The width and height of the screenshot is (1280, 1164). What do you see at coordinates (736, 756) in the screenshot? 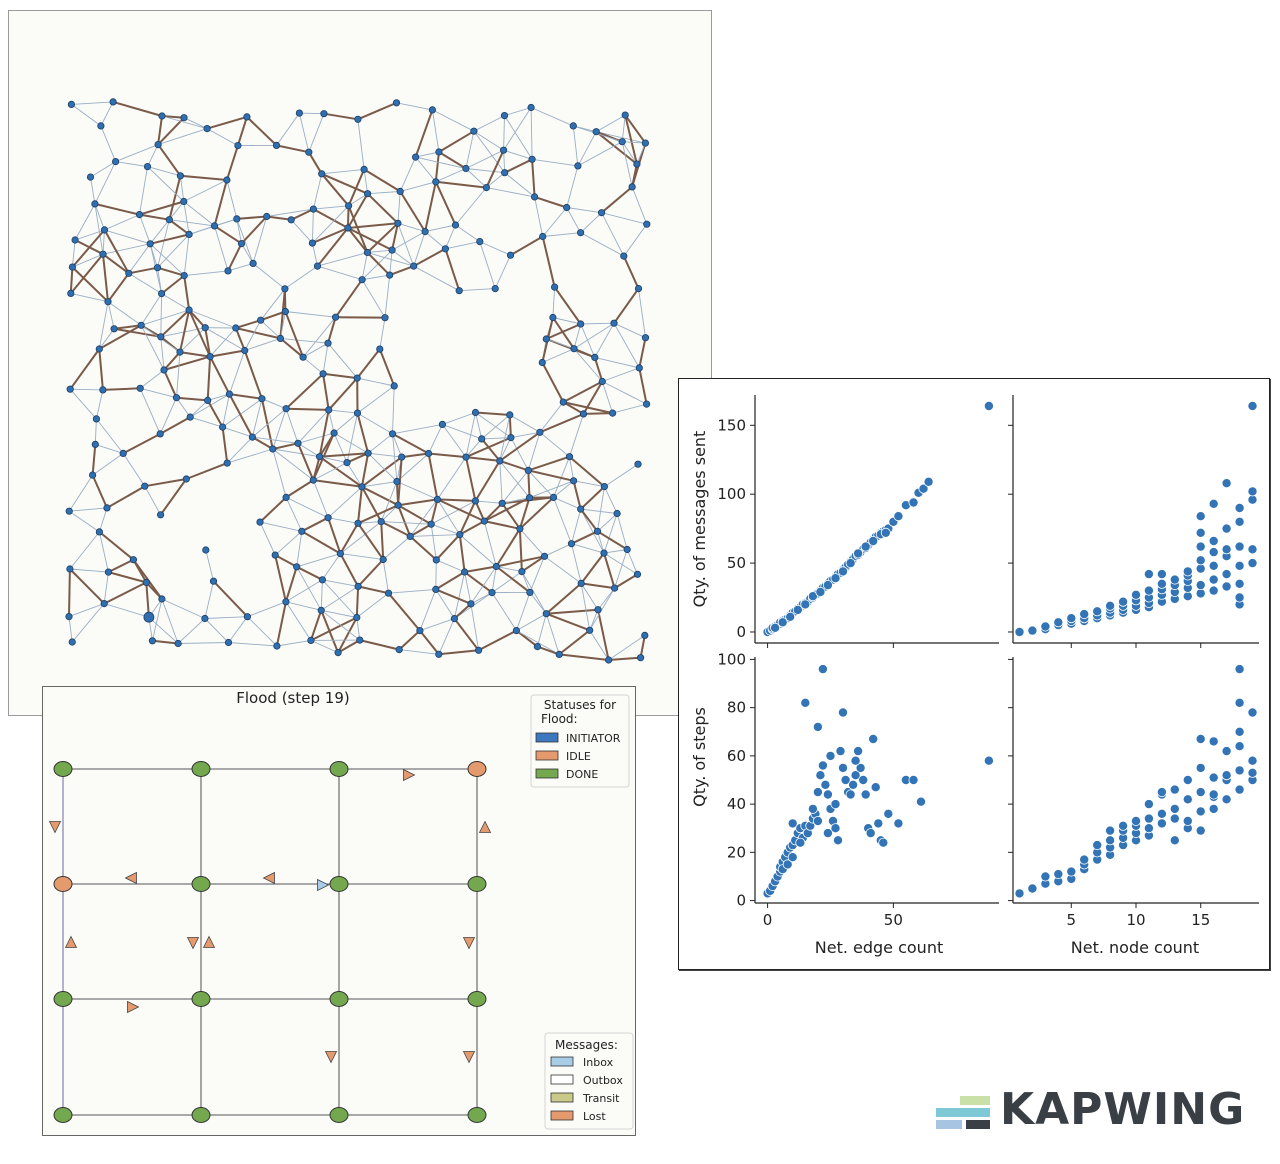
I see `y-tick-label: 60` at bounding box center [736, 756].